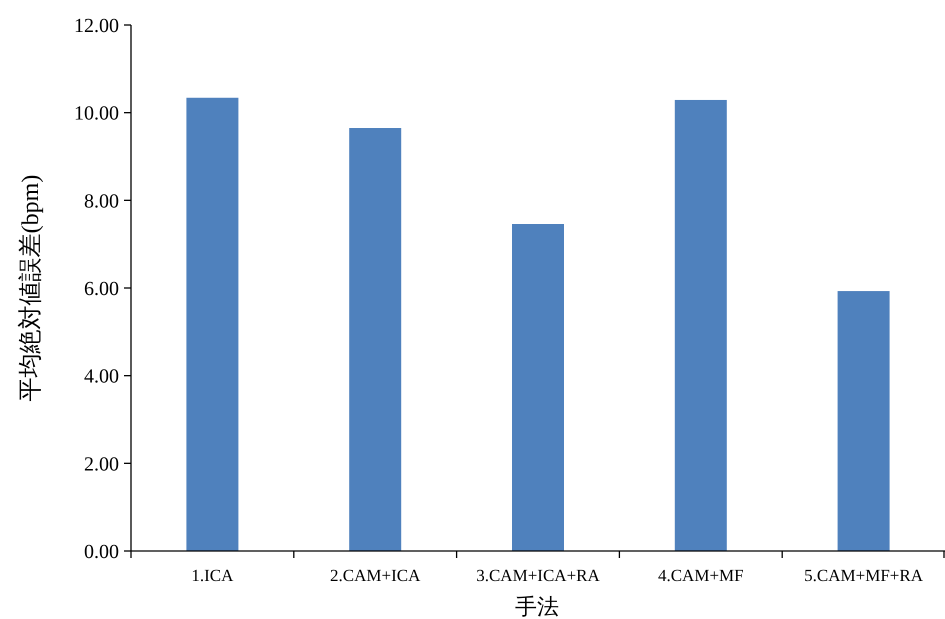 The image size is (945, 619). Describe the element at coordinates (101, 377) in the screenshot. I see `y-tick-label: 4.00` at that location.